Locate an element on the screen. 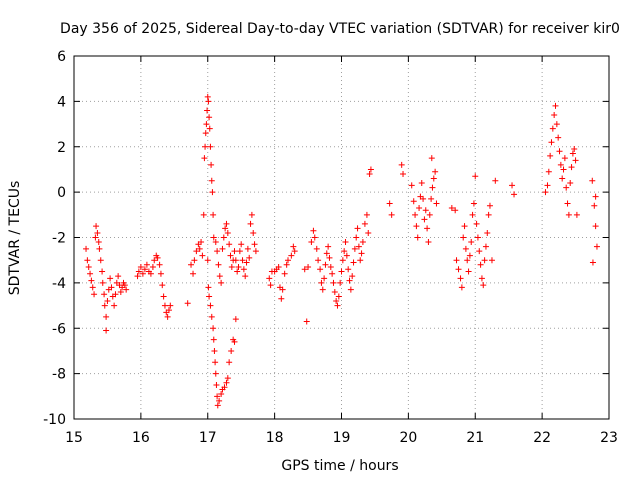 The height and width of the screenshot is (480, 640). x-tick-label: 17 is located at coordinates (208, 438).